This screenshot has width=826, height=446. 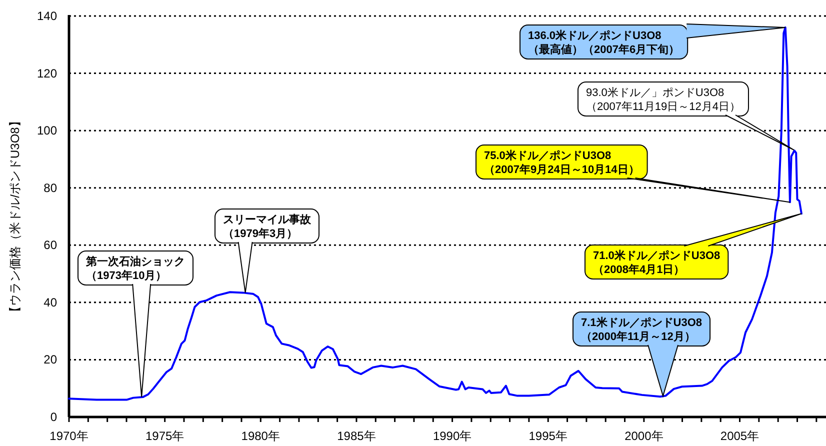 What do you see at coordinates (260, 436) in the screenshot?
I see `x-tick-label: 1980年` at bounding box center [260, 436].